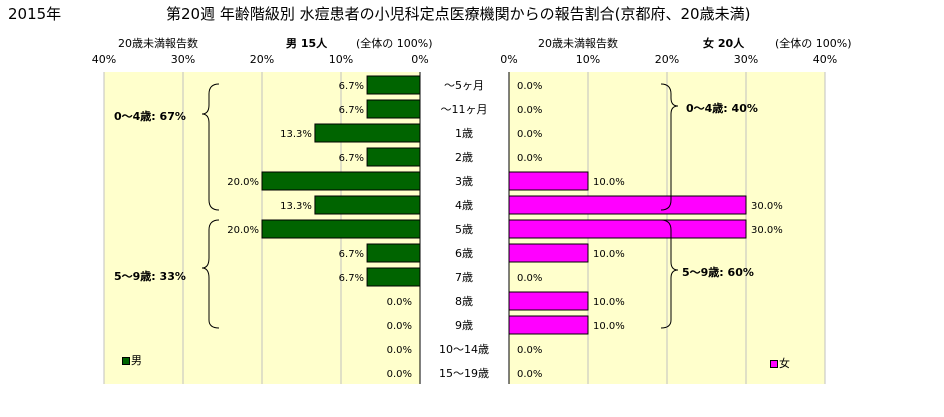 This screenshot has height=417, width=944. What do you see at coordinates (35, 14) in the screenshot?
I see `year-label: 2015年` at bounding box center [35, 14].